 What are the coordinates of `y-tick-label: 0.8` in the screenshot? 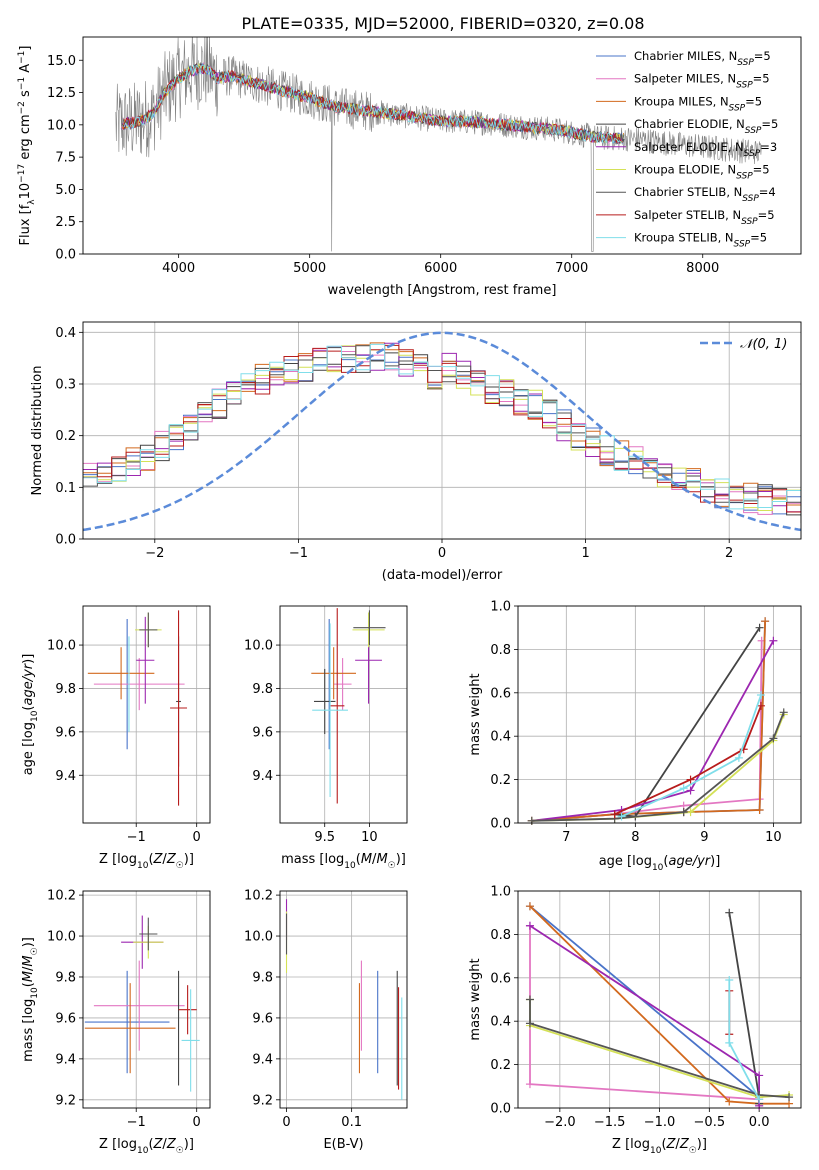 It's located at (500, 650).